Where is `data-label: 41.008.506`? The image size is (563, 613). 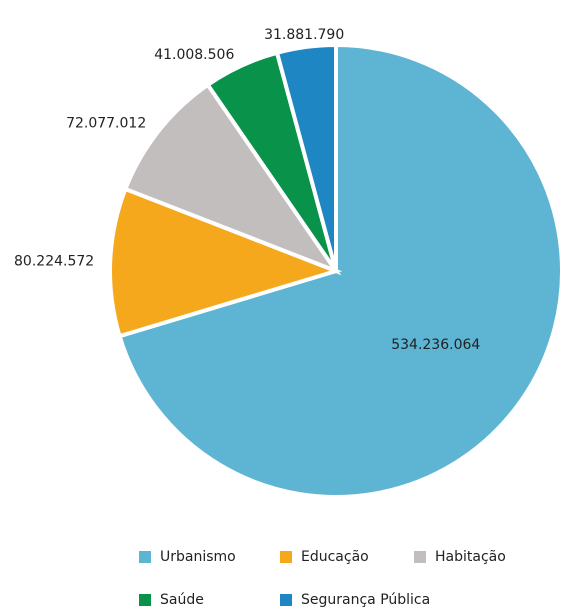 data-label: 41.008.506 is located at coordinates (194, 55).